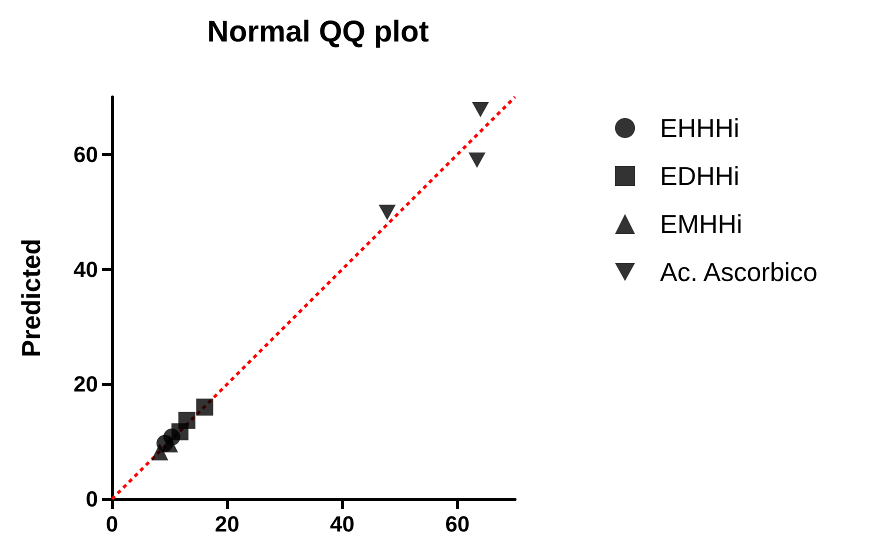  What do you see at coordinates (112, 524) in the screenshot?
I see `x-tick-label: 0` at bounding box center [112, 524].